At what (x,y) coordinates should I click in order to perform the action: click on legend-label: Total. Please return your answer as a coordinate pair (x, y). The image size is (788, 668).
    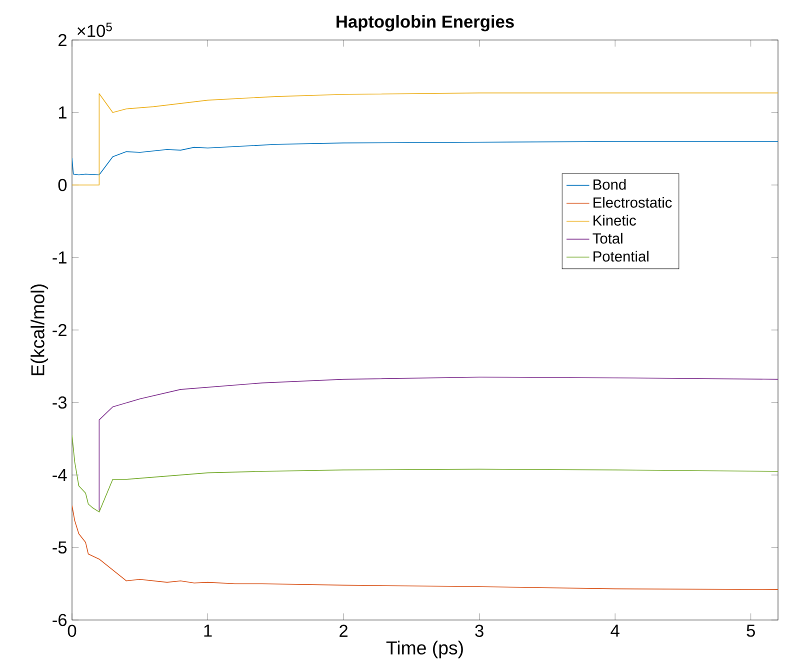
    Looking at the image, I should click on (607, 238).